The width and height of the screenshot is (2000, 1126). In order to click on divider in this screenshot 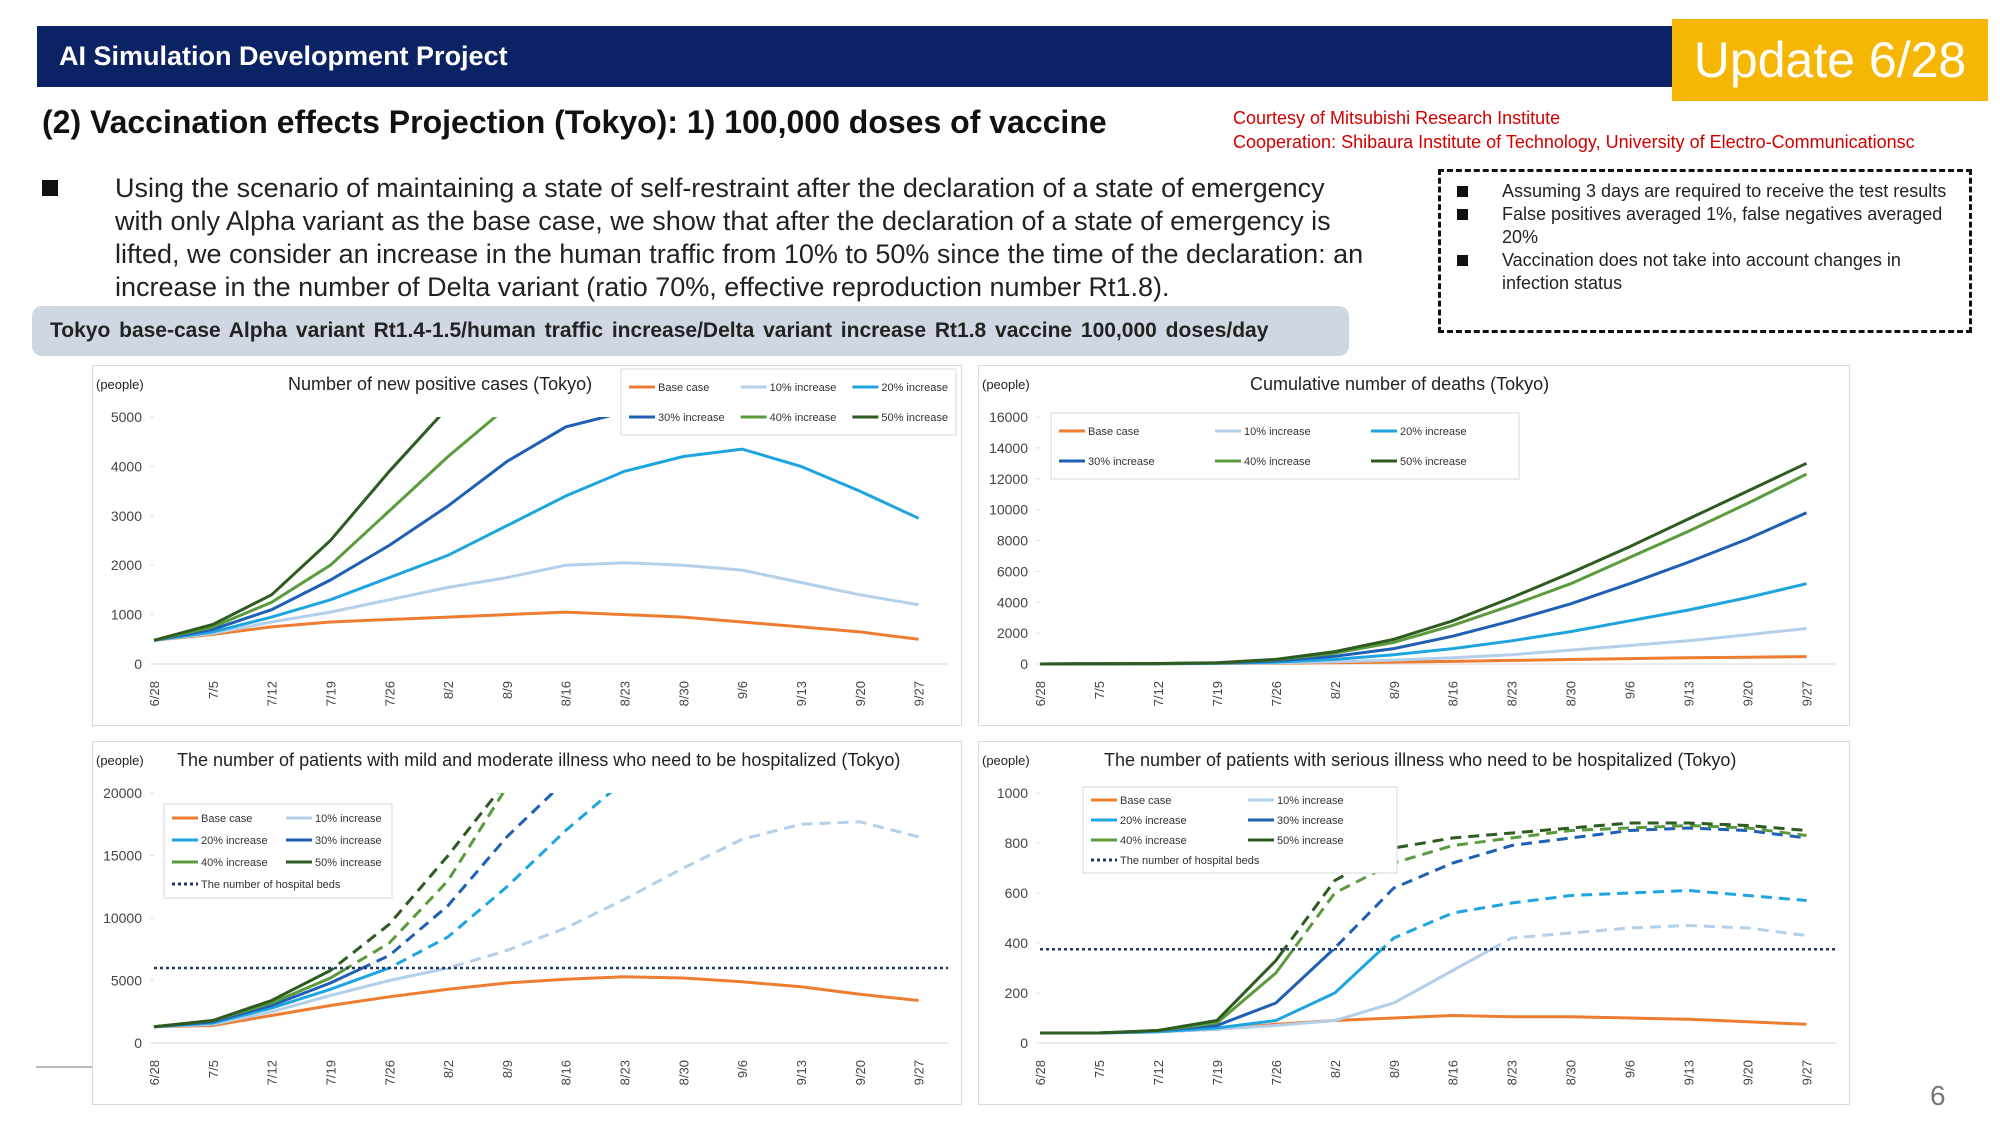, I will do `click(66, 1067)`.